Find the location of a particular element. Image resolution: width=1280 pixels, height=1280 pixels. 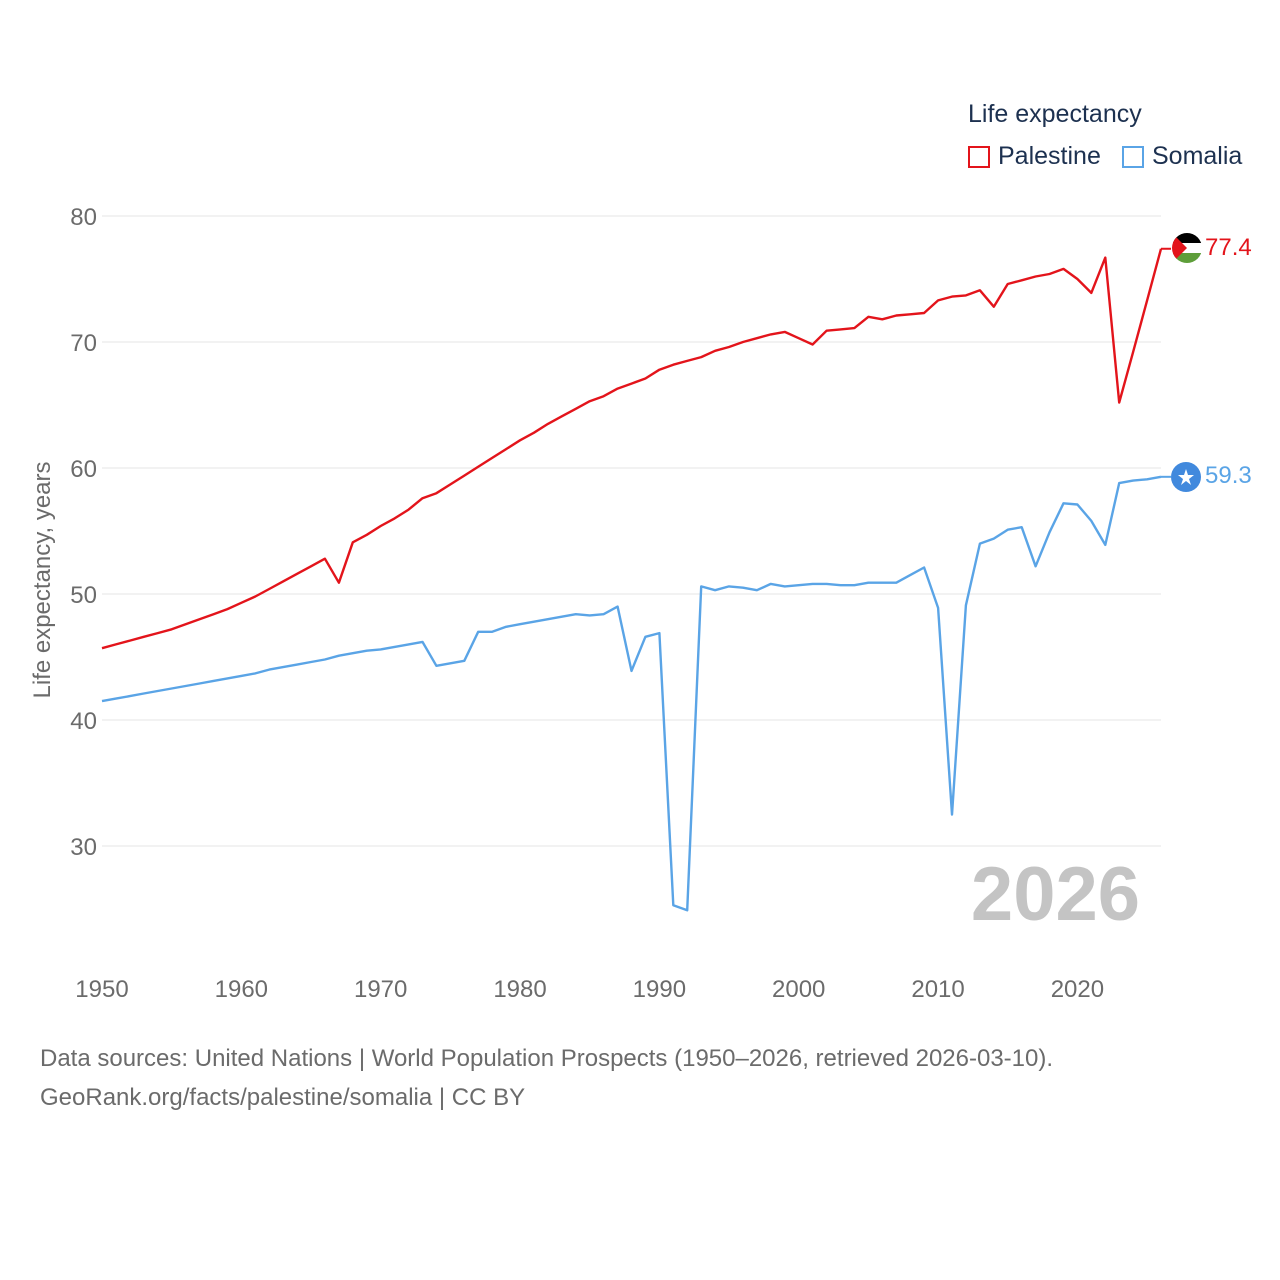

year-watermark: 2026 is located at coordinates (1055, 894).